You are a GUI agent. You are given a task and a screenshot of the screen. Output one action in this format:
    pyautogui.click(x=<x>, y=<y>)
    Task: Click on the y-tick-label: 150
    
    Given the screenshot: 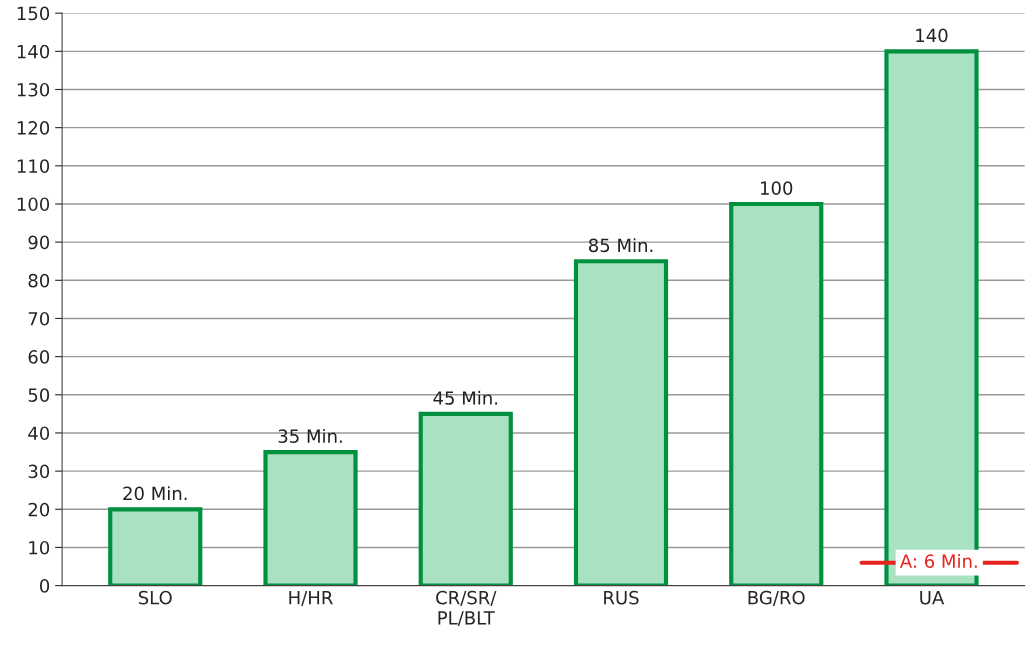 What is the action you would take?
    pyautogui.click(x=33, y=13)
    